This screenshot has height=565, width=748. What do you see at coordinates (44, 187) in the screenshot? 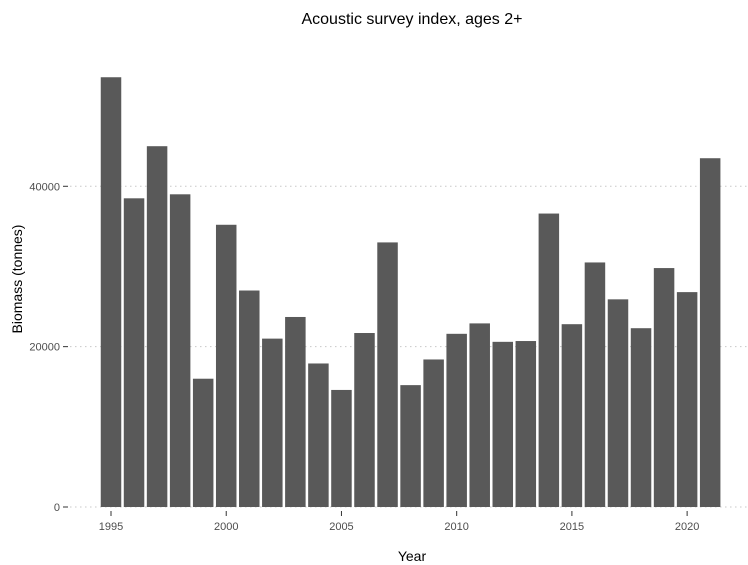
I see `y-tick-label: 40000` at bounding box center [44, 187].